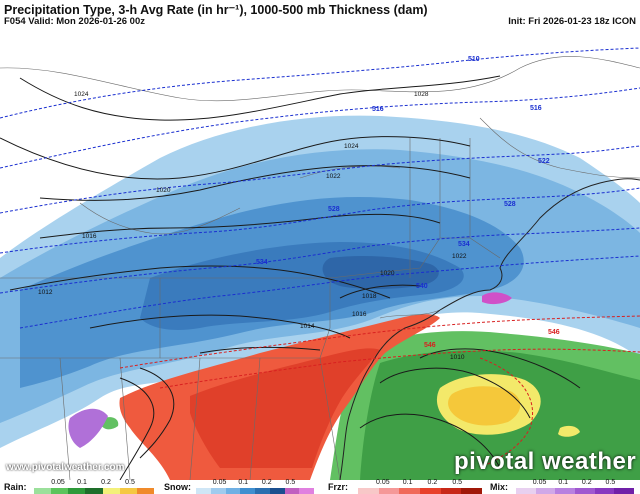 Image resolution: width=640 pixels, height=494 pixels. Describe the element at coordinates (290, 482) in the screenshot. I see `legend-snow-tick: 0.5` at that location.